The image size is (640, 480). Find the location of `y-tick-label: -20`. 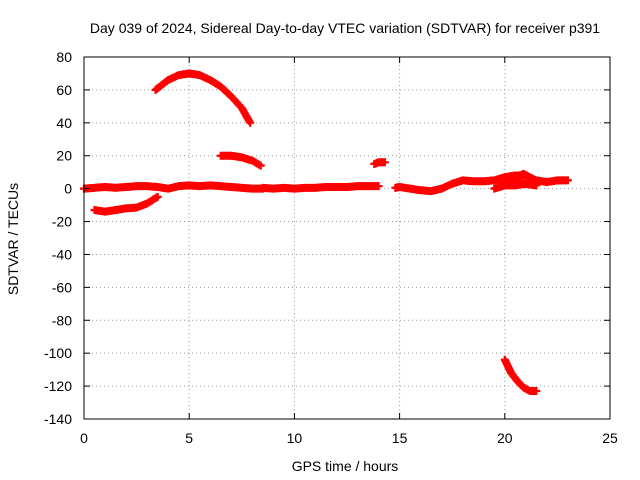

y-tick-label: -20 is located at coordinates (62, 222).